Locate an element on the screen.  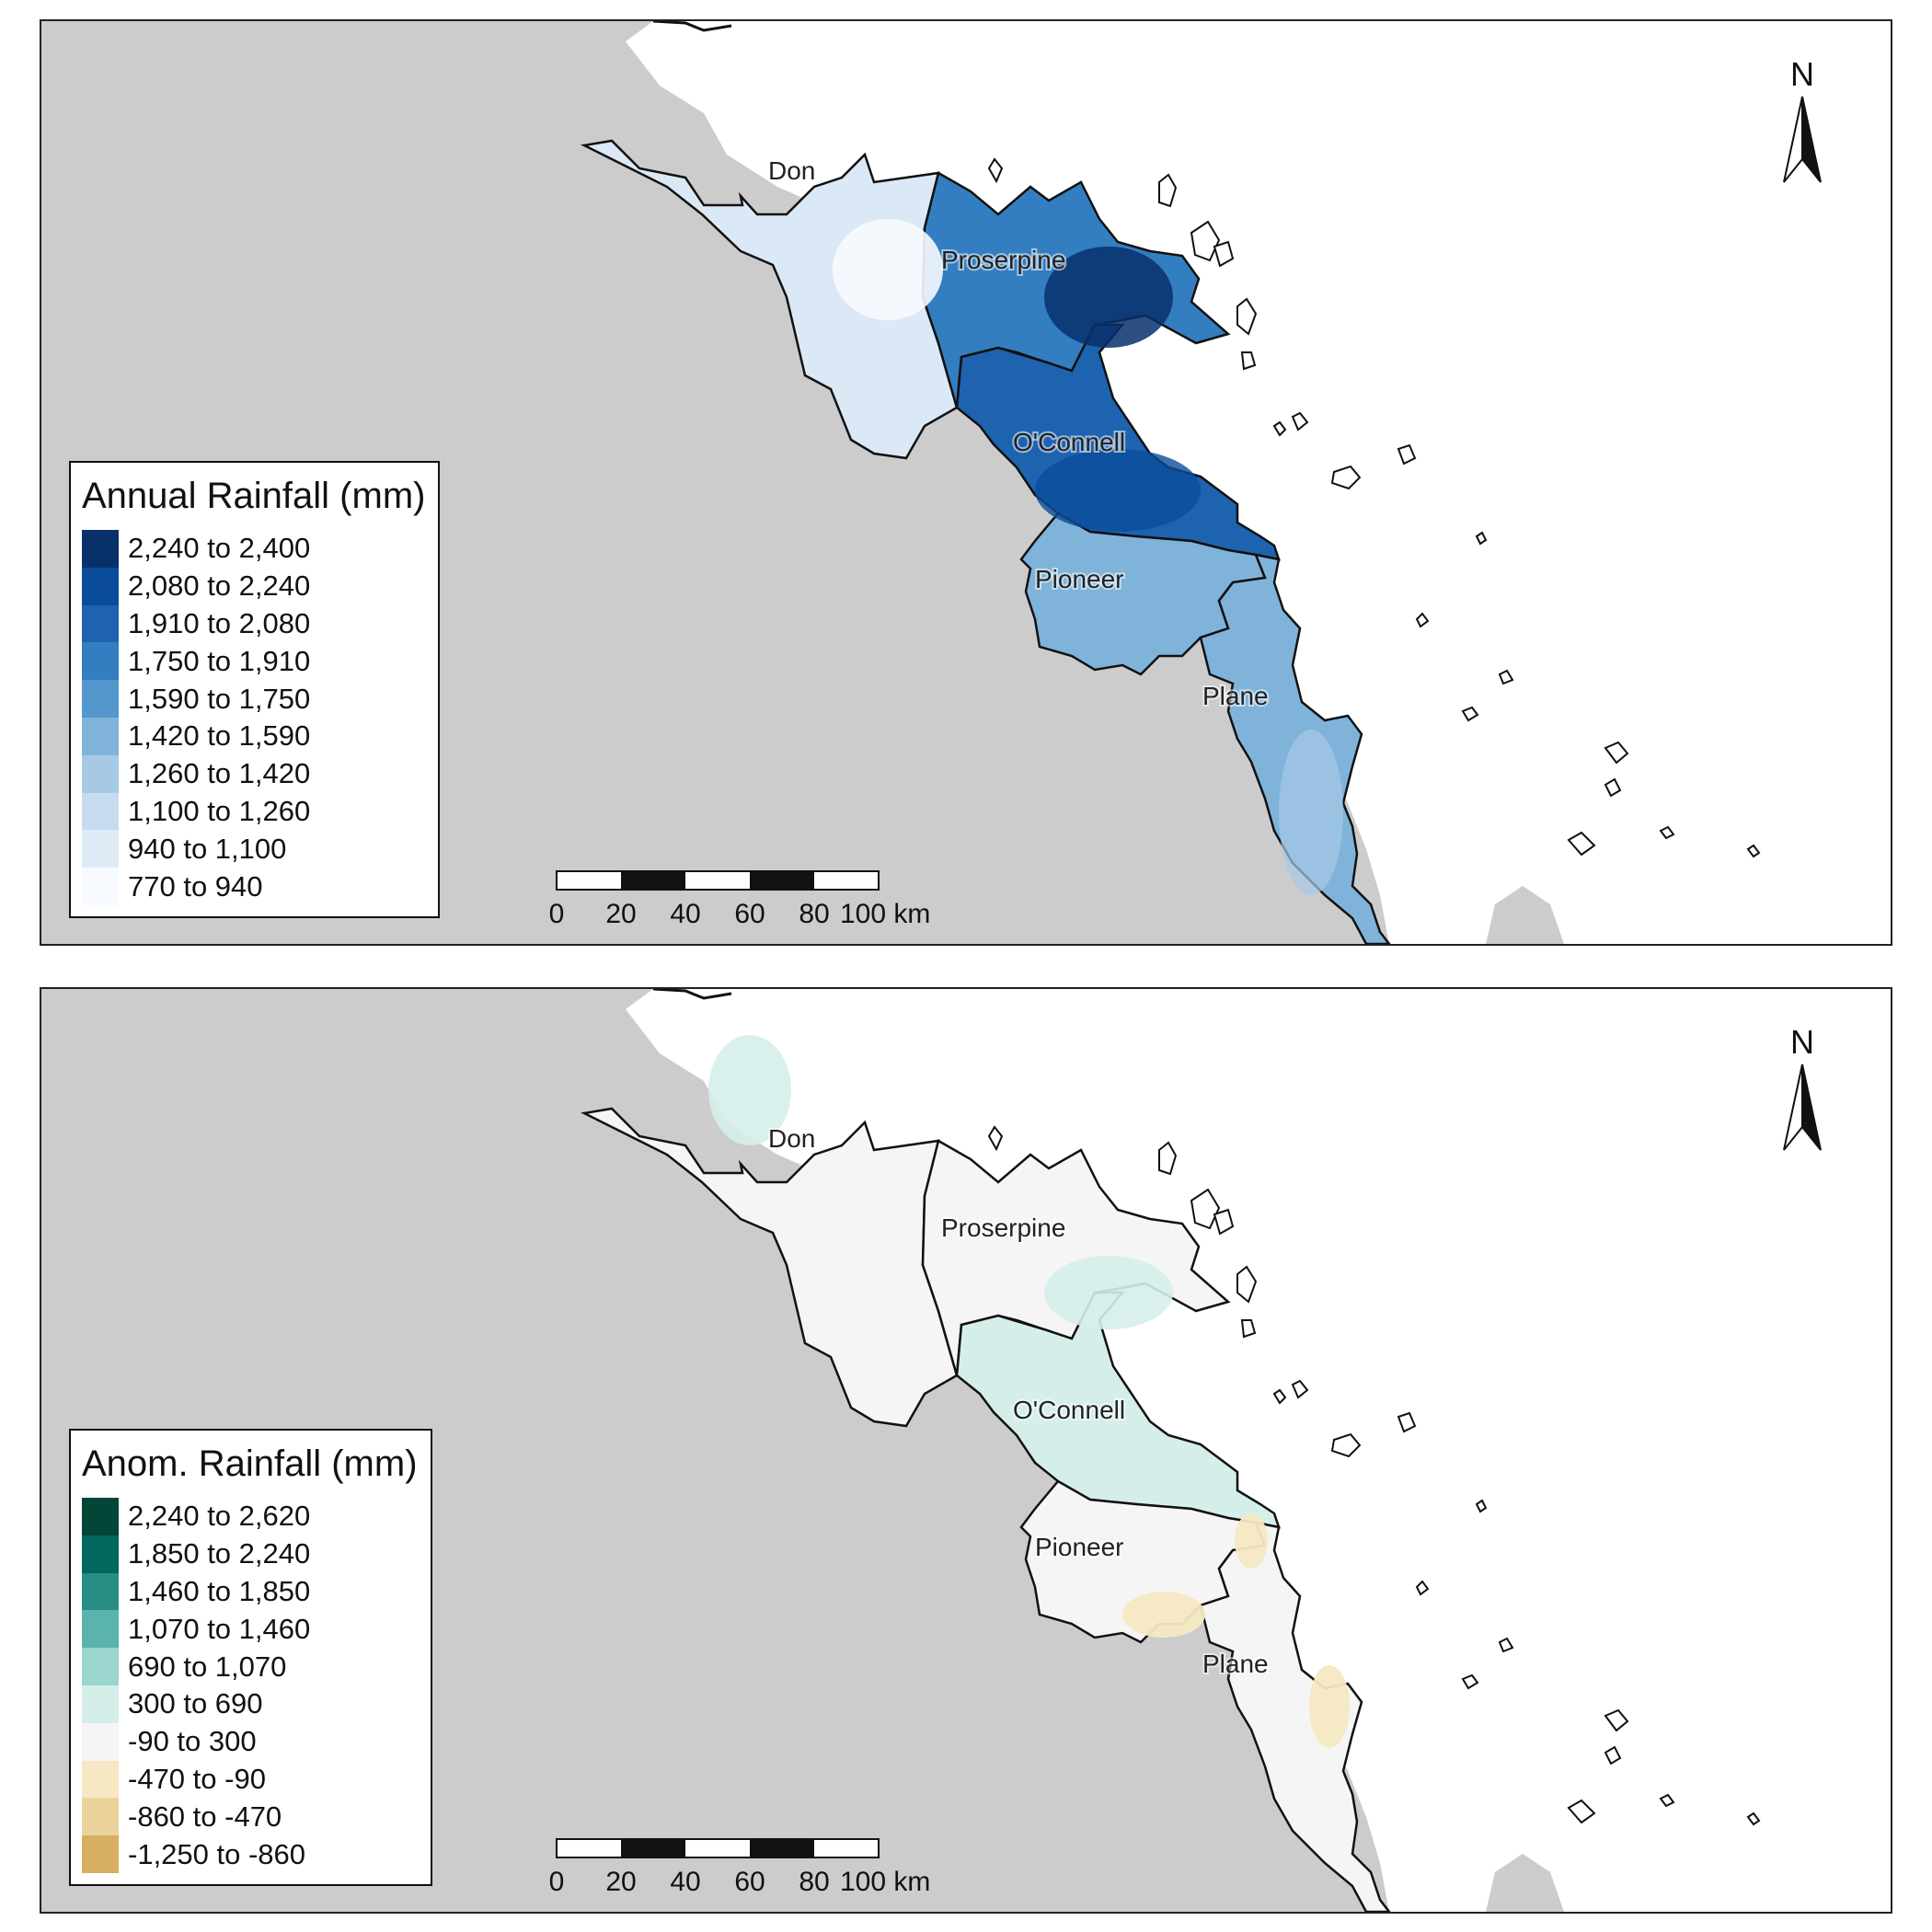
legend-label: -470 to -90 is located at coordinates (197, 1779).